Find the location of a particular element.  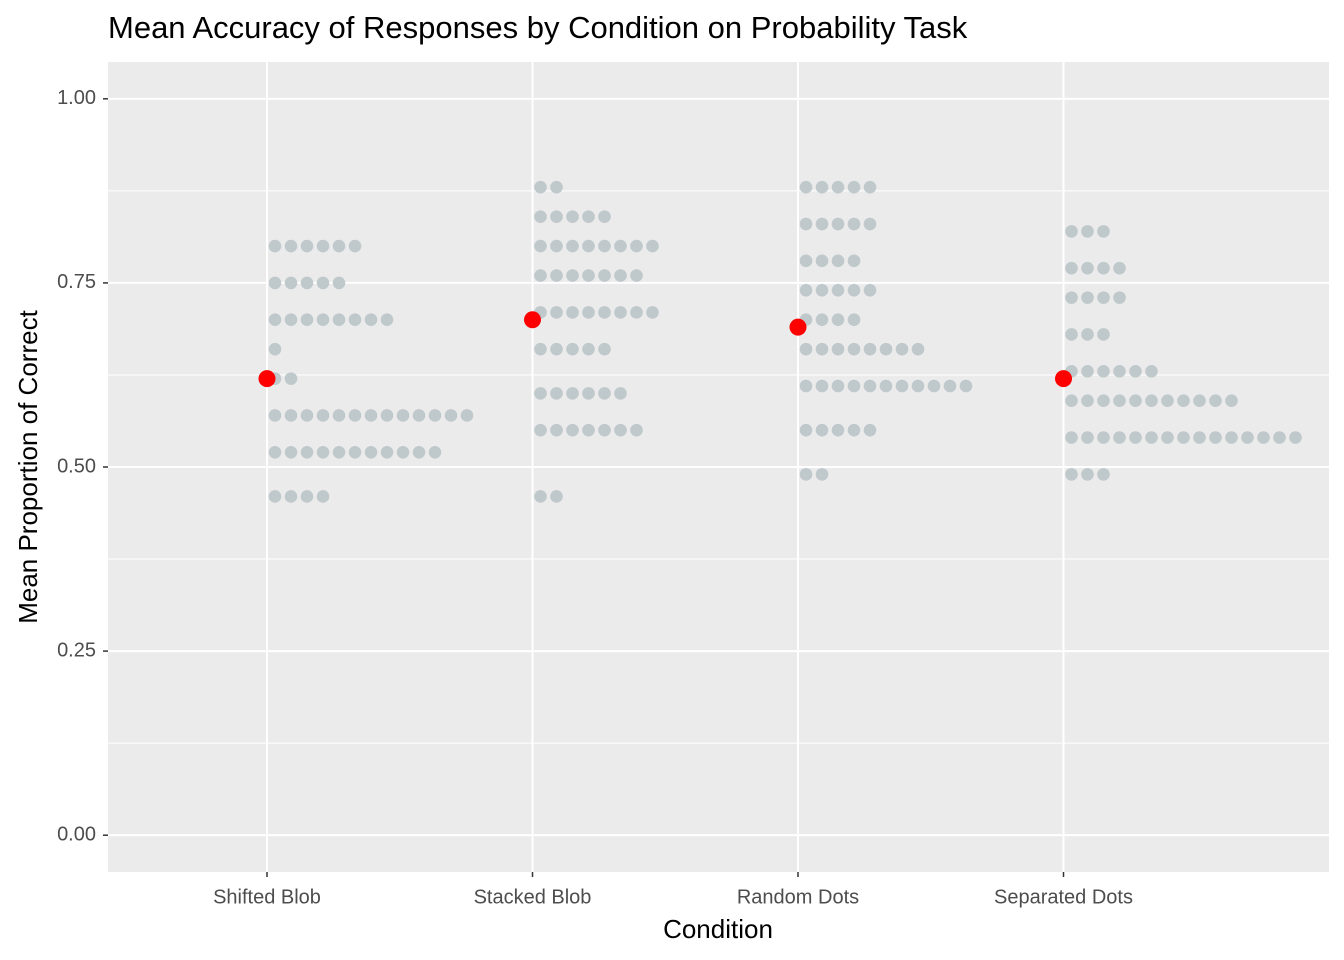

y-tick-label: 0.50 is located at coordinates (76, 466).